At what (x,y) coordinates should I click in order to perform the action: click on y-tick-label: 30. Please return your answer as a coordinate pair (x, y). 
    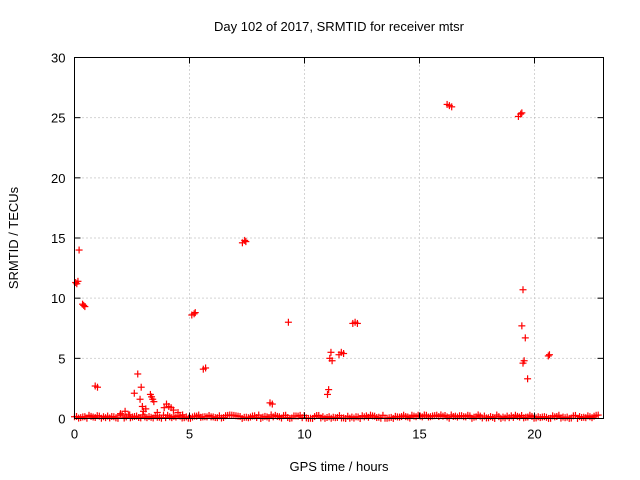
    Looking at the image, I should click on (58, 58).